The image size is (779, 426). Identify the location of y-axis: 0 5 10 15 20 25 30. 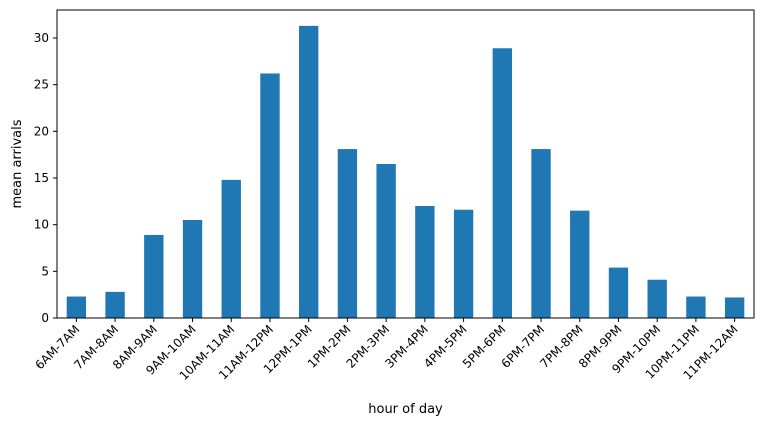
(45, 178).